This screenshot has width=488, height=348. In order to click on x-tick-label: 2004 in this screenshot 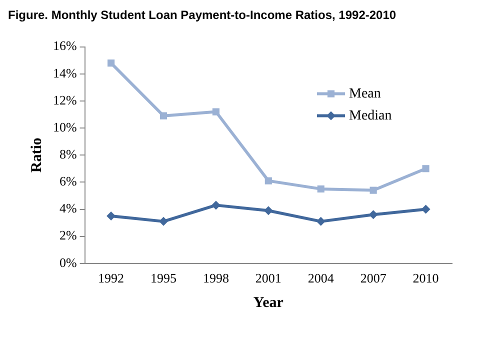, I will do `click(321, 278)`.